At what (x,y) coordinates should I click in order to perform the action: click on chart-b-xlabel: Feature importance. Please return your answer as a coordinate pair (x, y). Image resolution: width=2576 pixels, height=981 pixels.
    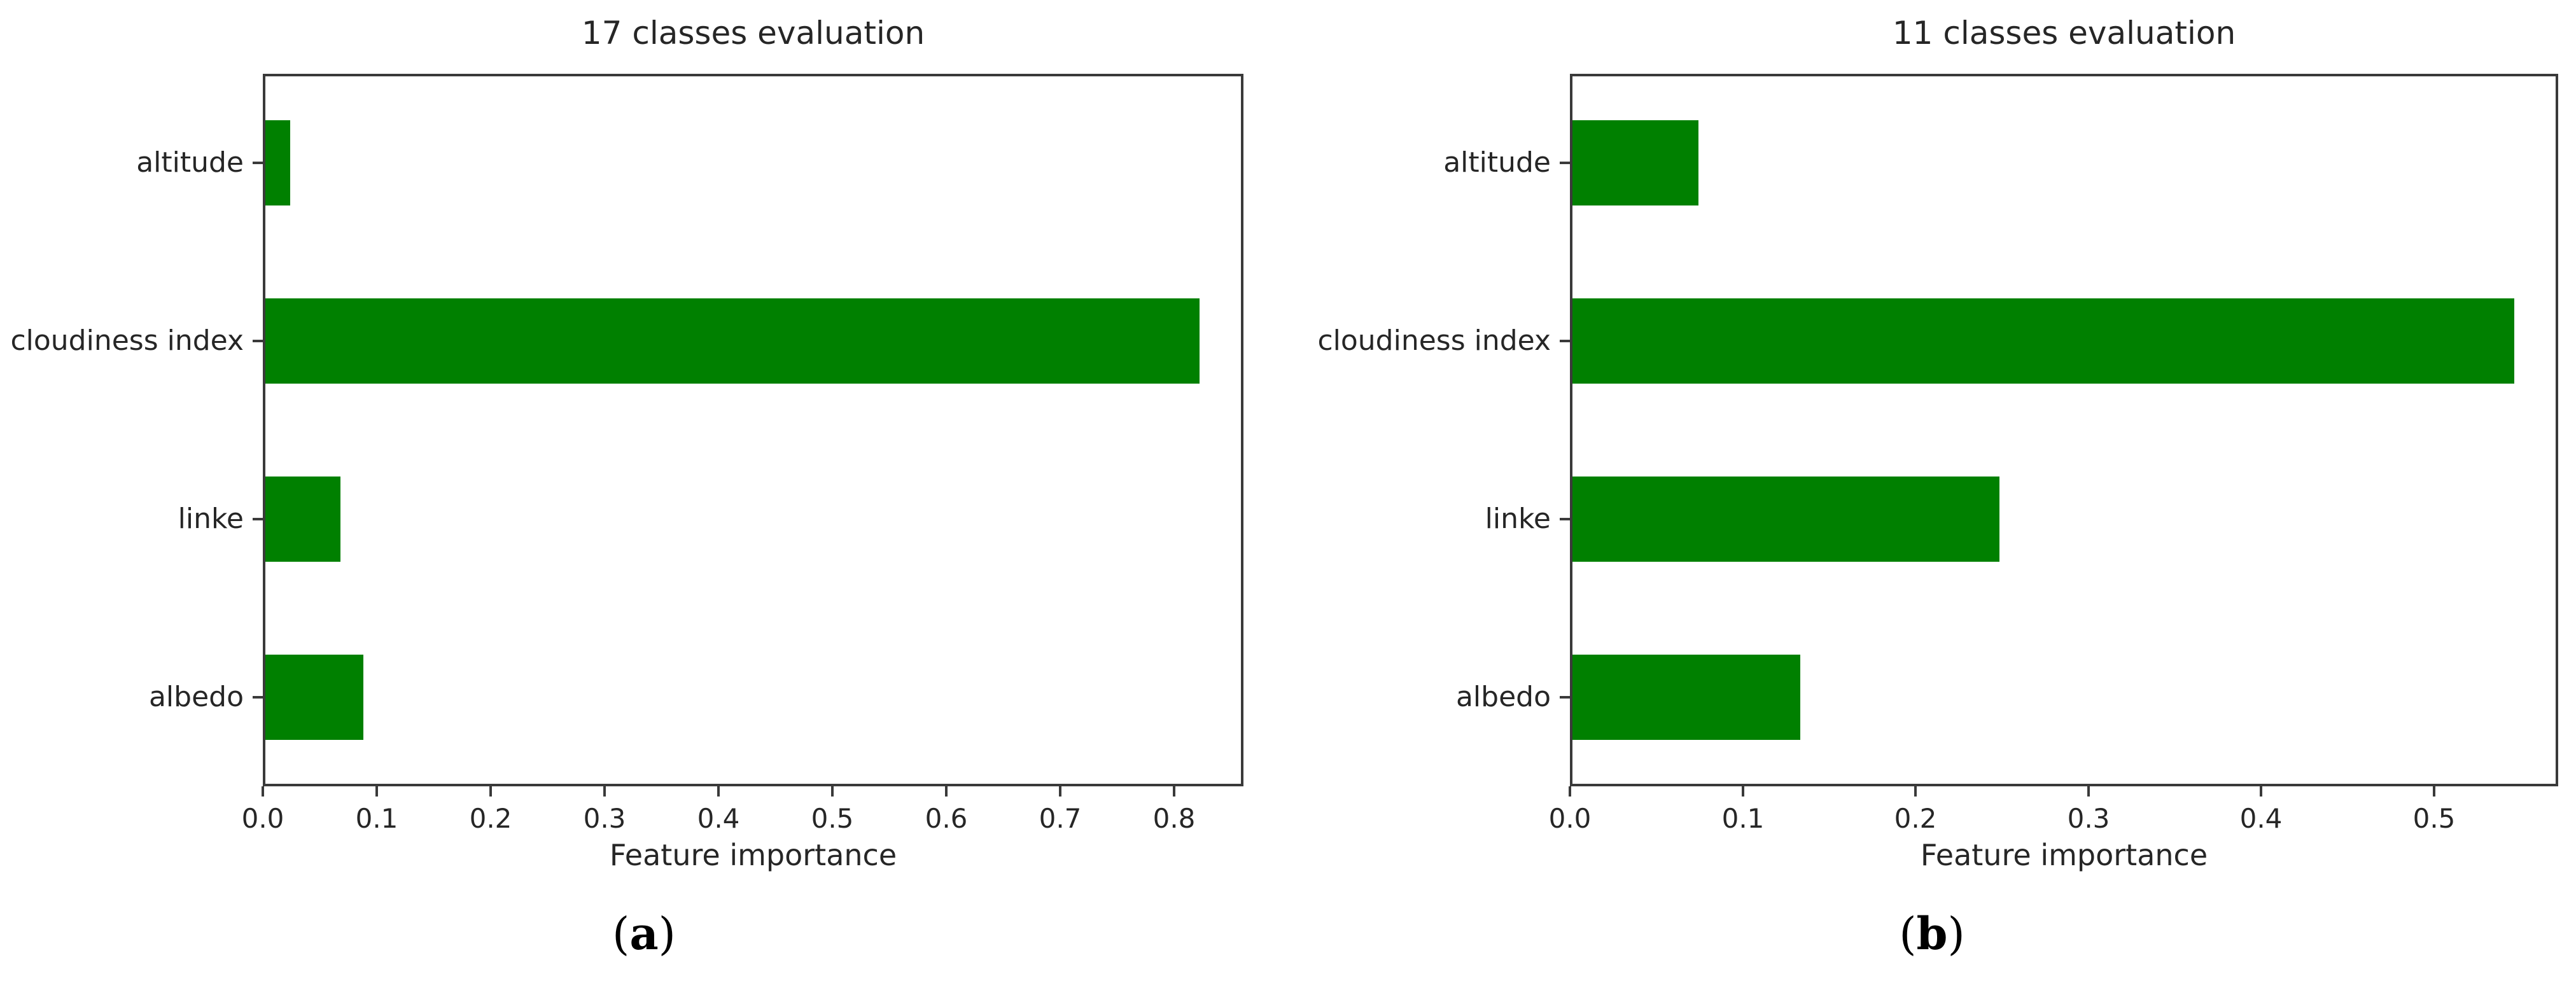
    Looking at the image, I should click on (2064, 855).